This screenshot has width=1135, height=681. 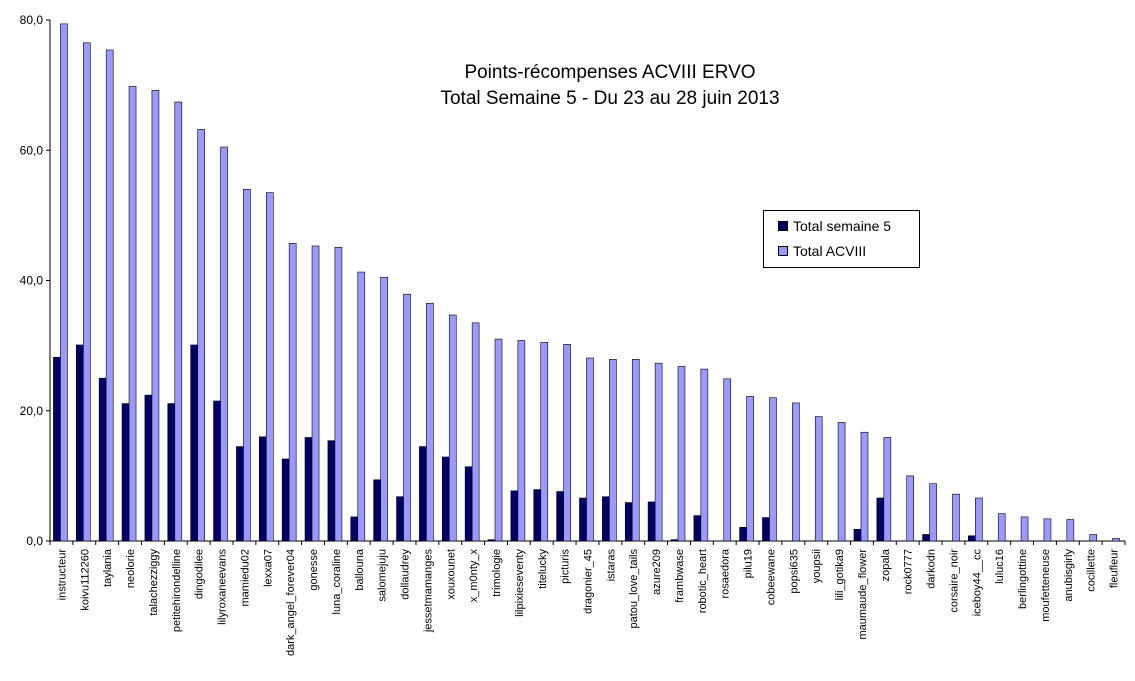 I want to click on legend-label-week5: Total semaine 5, so click(x=842, y=226).